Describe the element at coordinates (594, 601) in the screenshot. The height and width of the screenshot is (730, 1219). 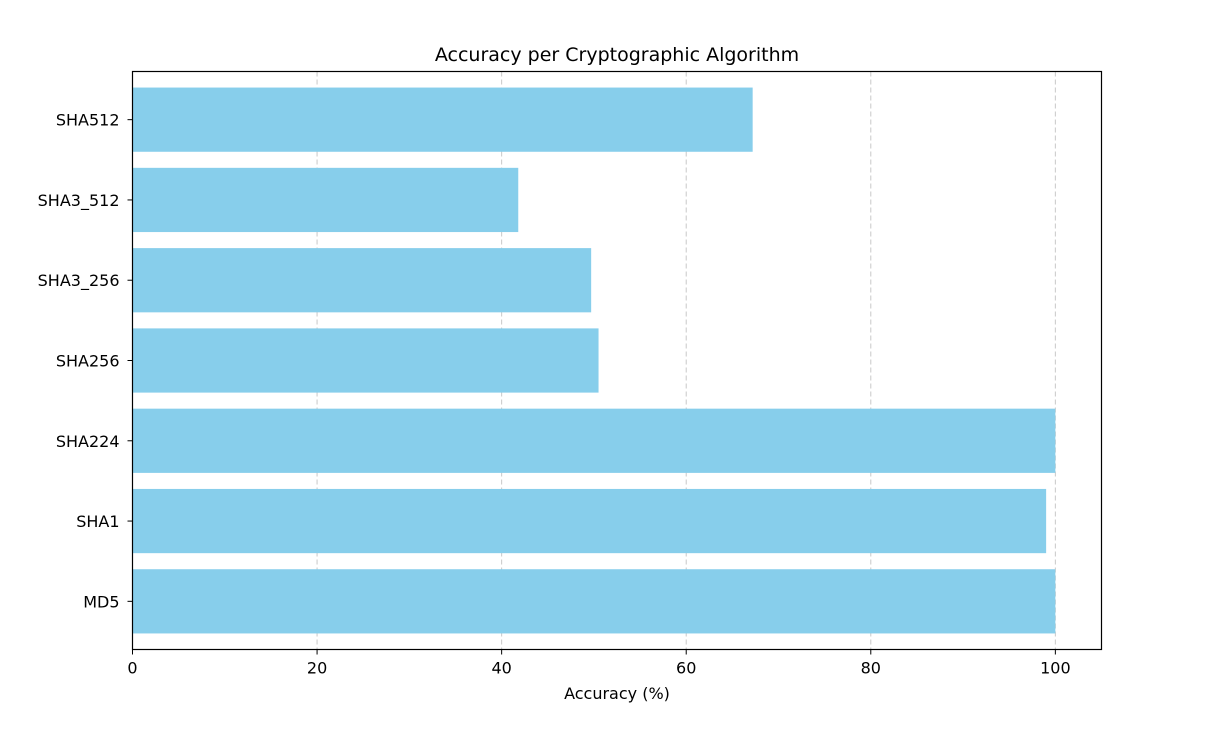
I see `bar-md5` at that location.